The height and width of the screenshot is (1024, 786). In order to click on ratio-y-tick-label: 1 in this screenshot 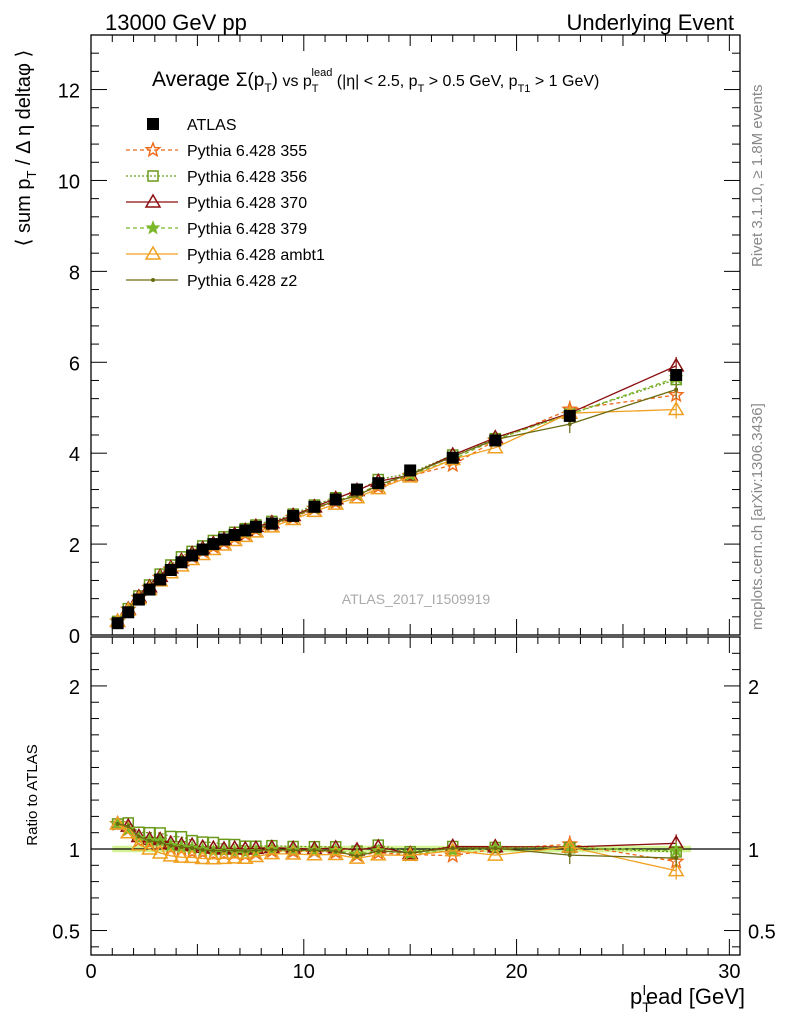, I will do `click(74, 851)`.